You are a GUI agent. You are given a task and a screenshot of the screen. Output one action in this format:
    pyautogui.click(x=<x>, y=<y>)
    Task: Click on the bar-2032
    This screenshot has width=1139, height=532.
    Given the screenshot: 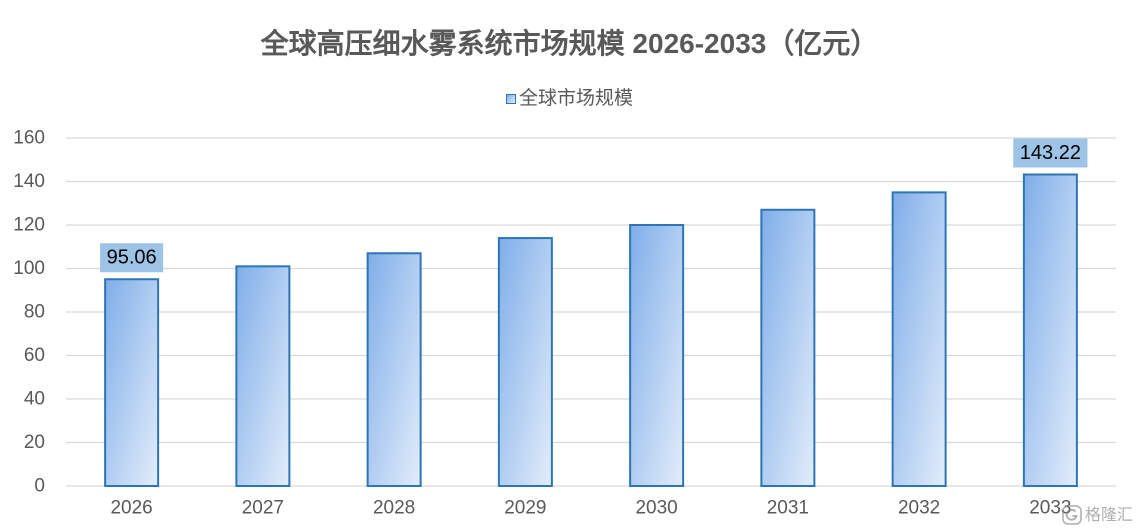 What is the action you would take?
    pyautogui.click(x=919, y=339)
    